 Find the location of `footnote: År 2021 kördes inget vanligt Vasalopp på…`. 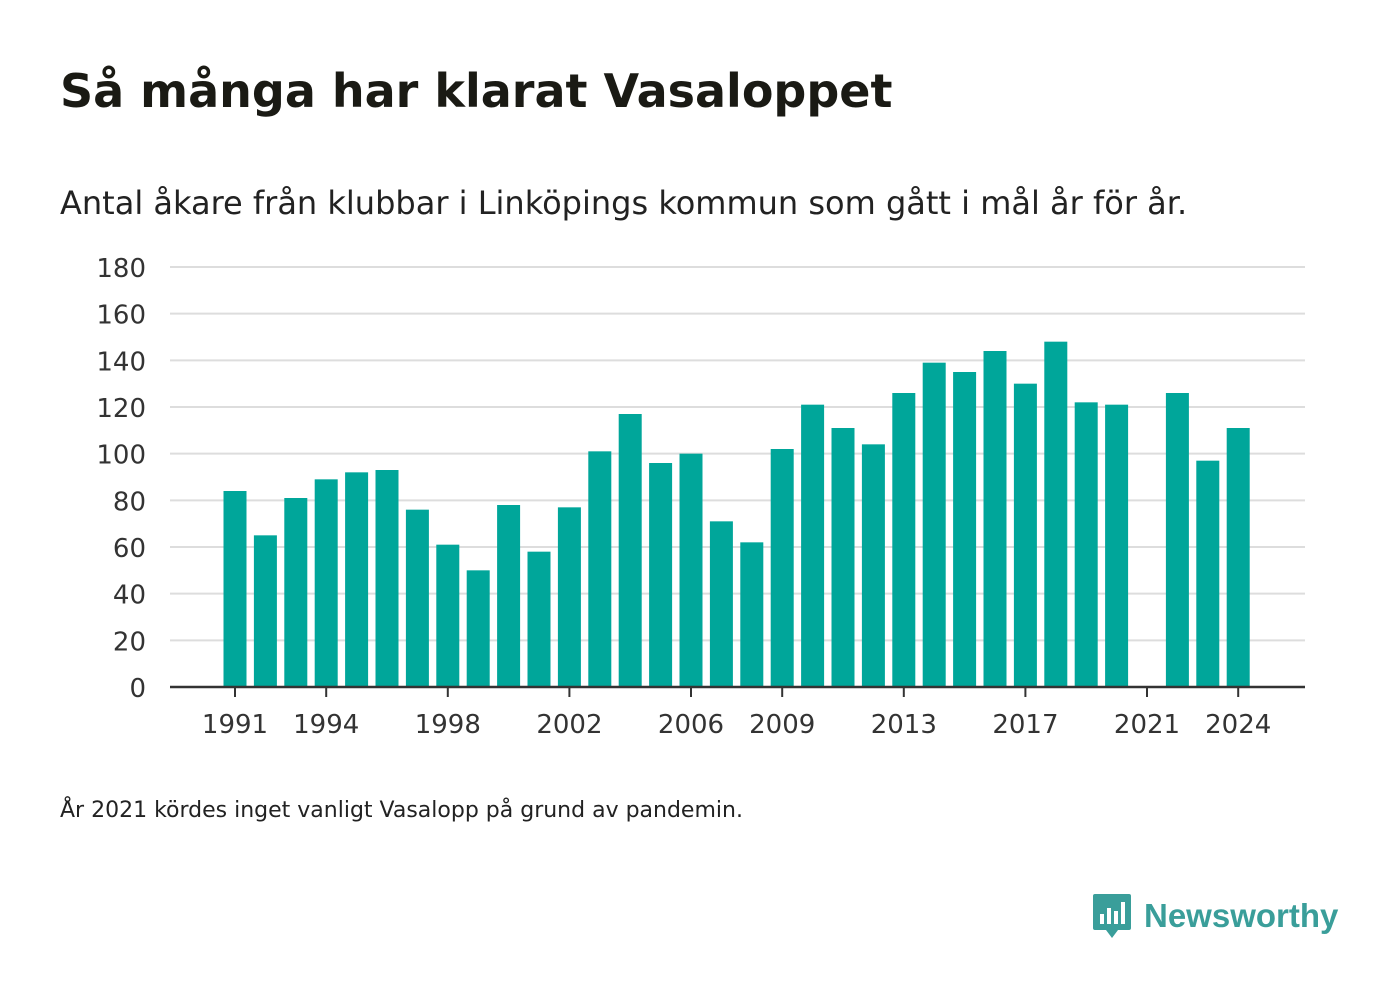

footnote: År 2021 kördes inget vanligt Vasalopp på… is located at coordinates (401, 810).